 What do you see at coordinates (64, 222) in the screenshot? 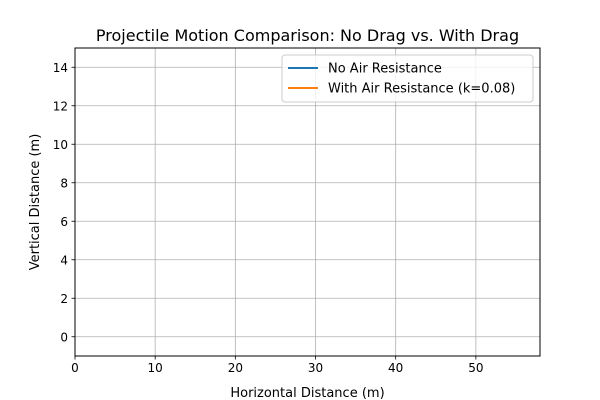
I see `y-tick-label: 6` at bounding box center [64, 222].